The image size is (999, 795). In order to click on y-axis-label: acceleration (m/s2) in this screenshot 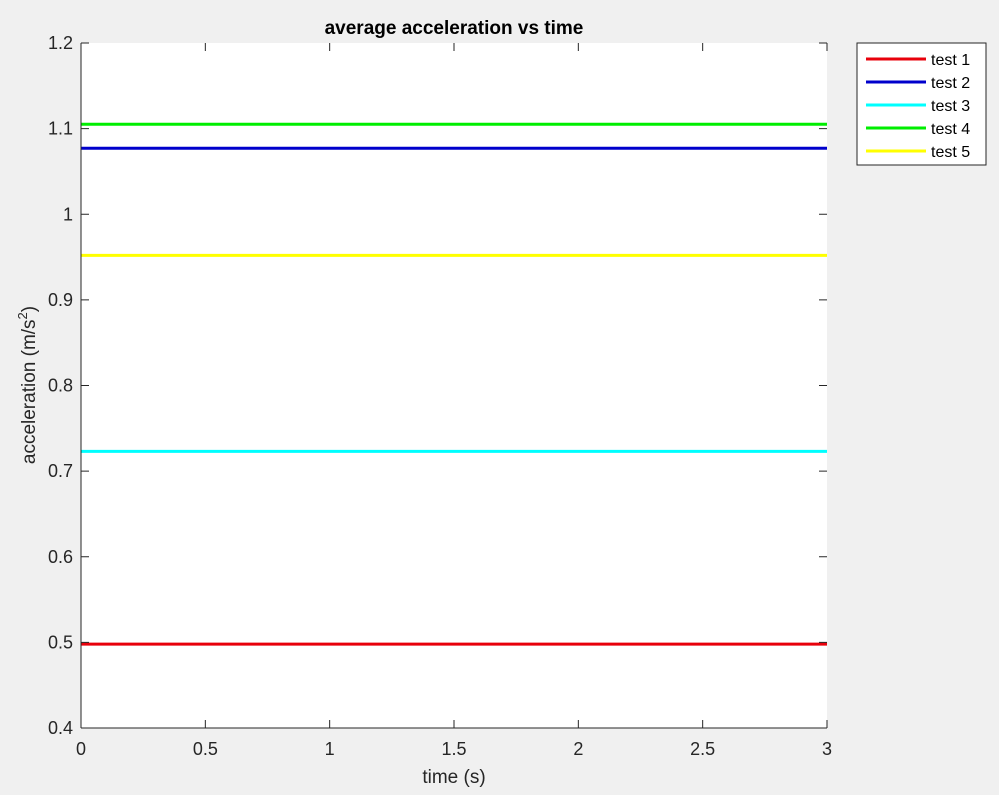, I will do `click(27, 385)`.